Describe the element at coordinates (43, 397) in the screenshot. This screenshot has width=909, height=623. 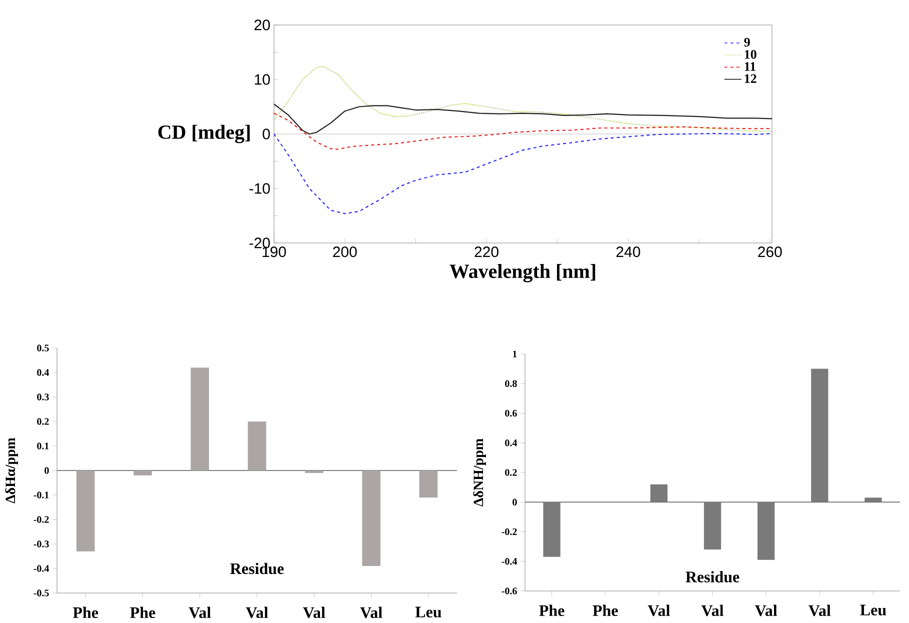
I see `y-tick-label: 0.3` at that location.